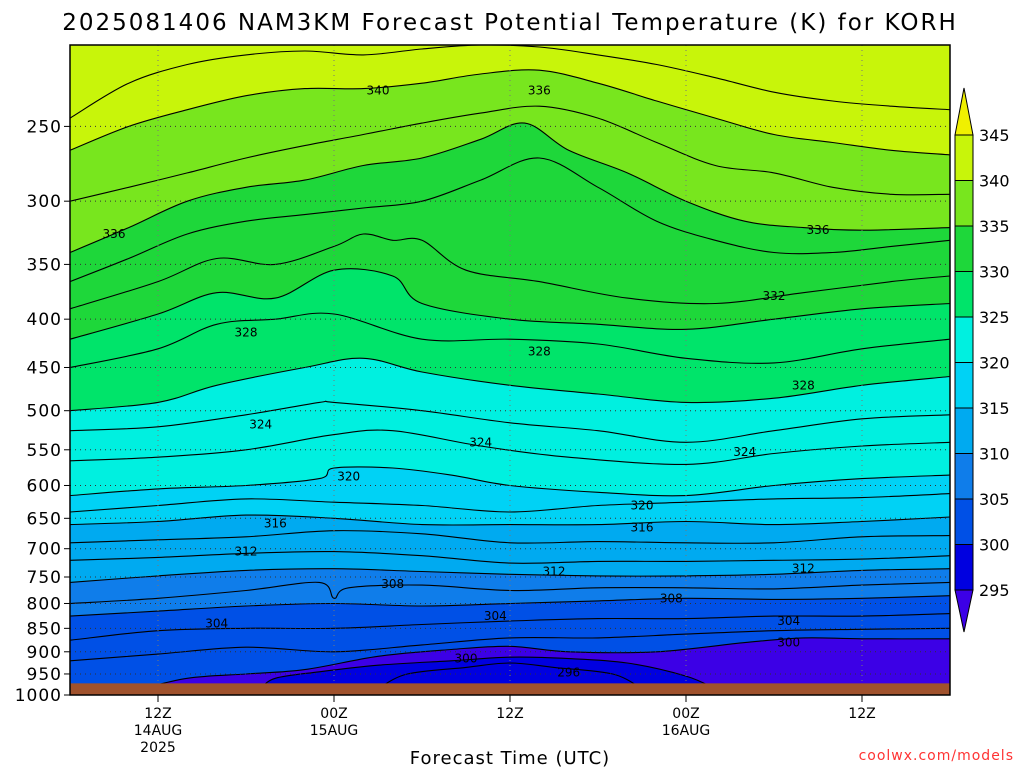 The image size is (1024, 768). I want to click on y-tick-label: 500, so click(44, 412).